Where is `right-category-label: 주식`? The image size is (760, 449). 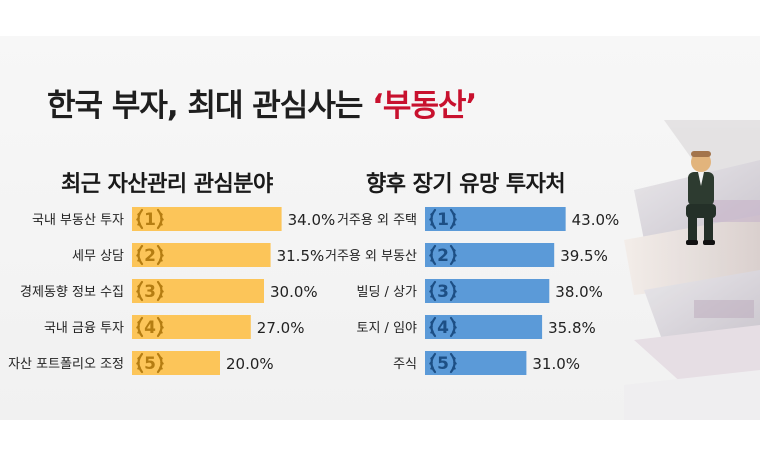
right-category-label: 주식 is located at coordinates (405, 364).